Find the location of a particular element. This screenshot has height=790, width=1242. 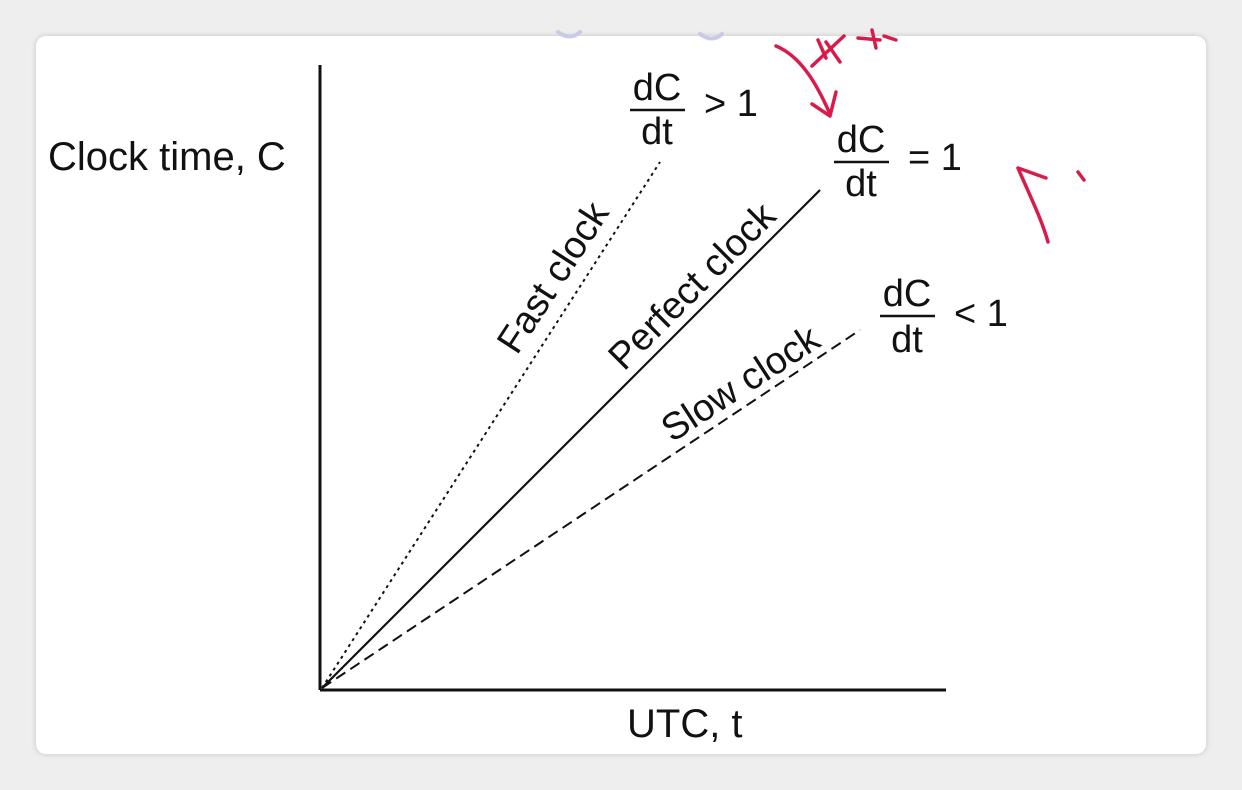

annotation-arrowhead-down is located at coordinates (824, 104).